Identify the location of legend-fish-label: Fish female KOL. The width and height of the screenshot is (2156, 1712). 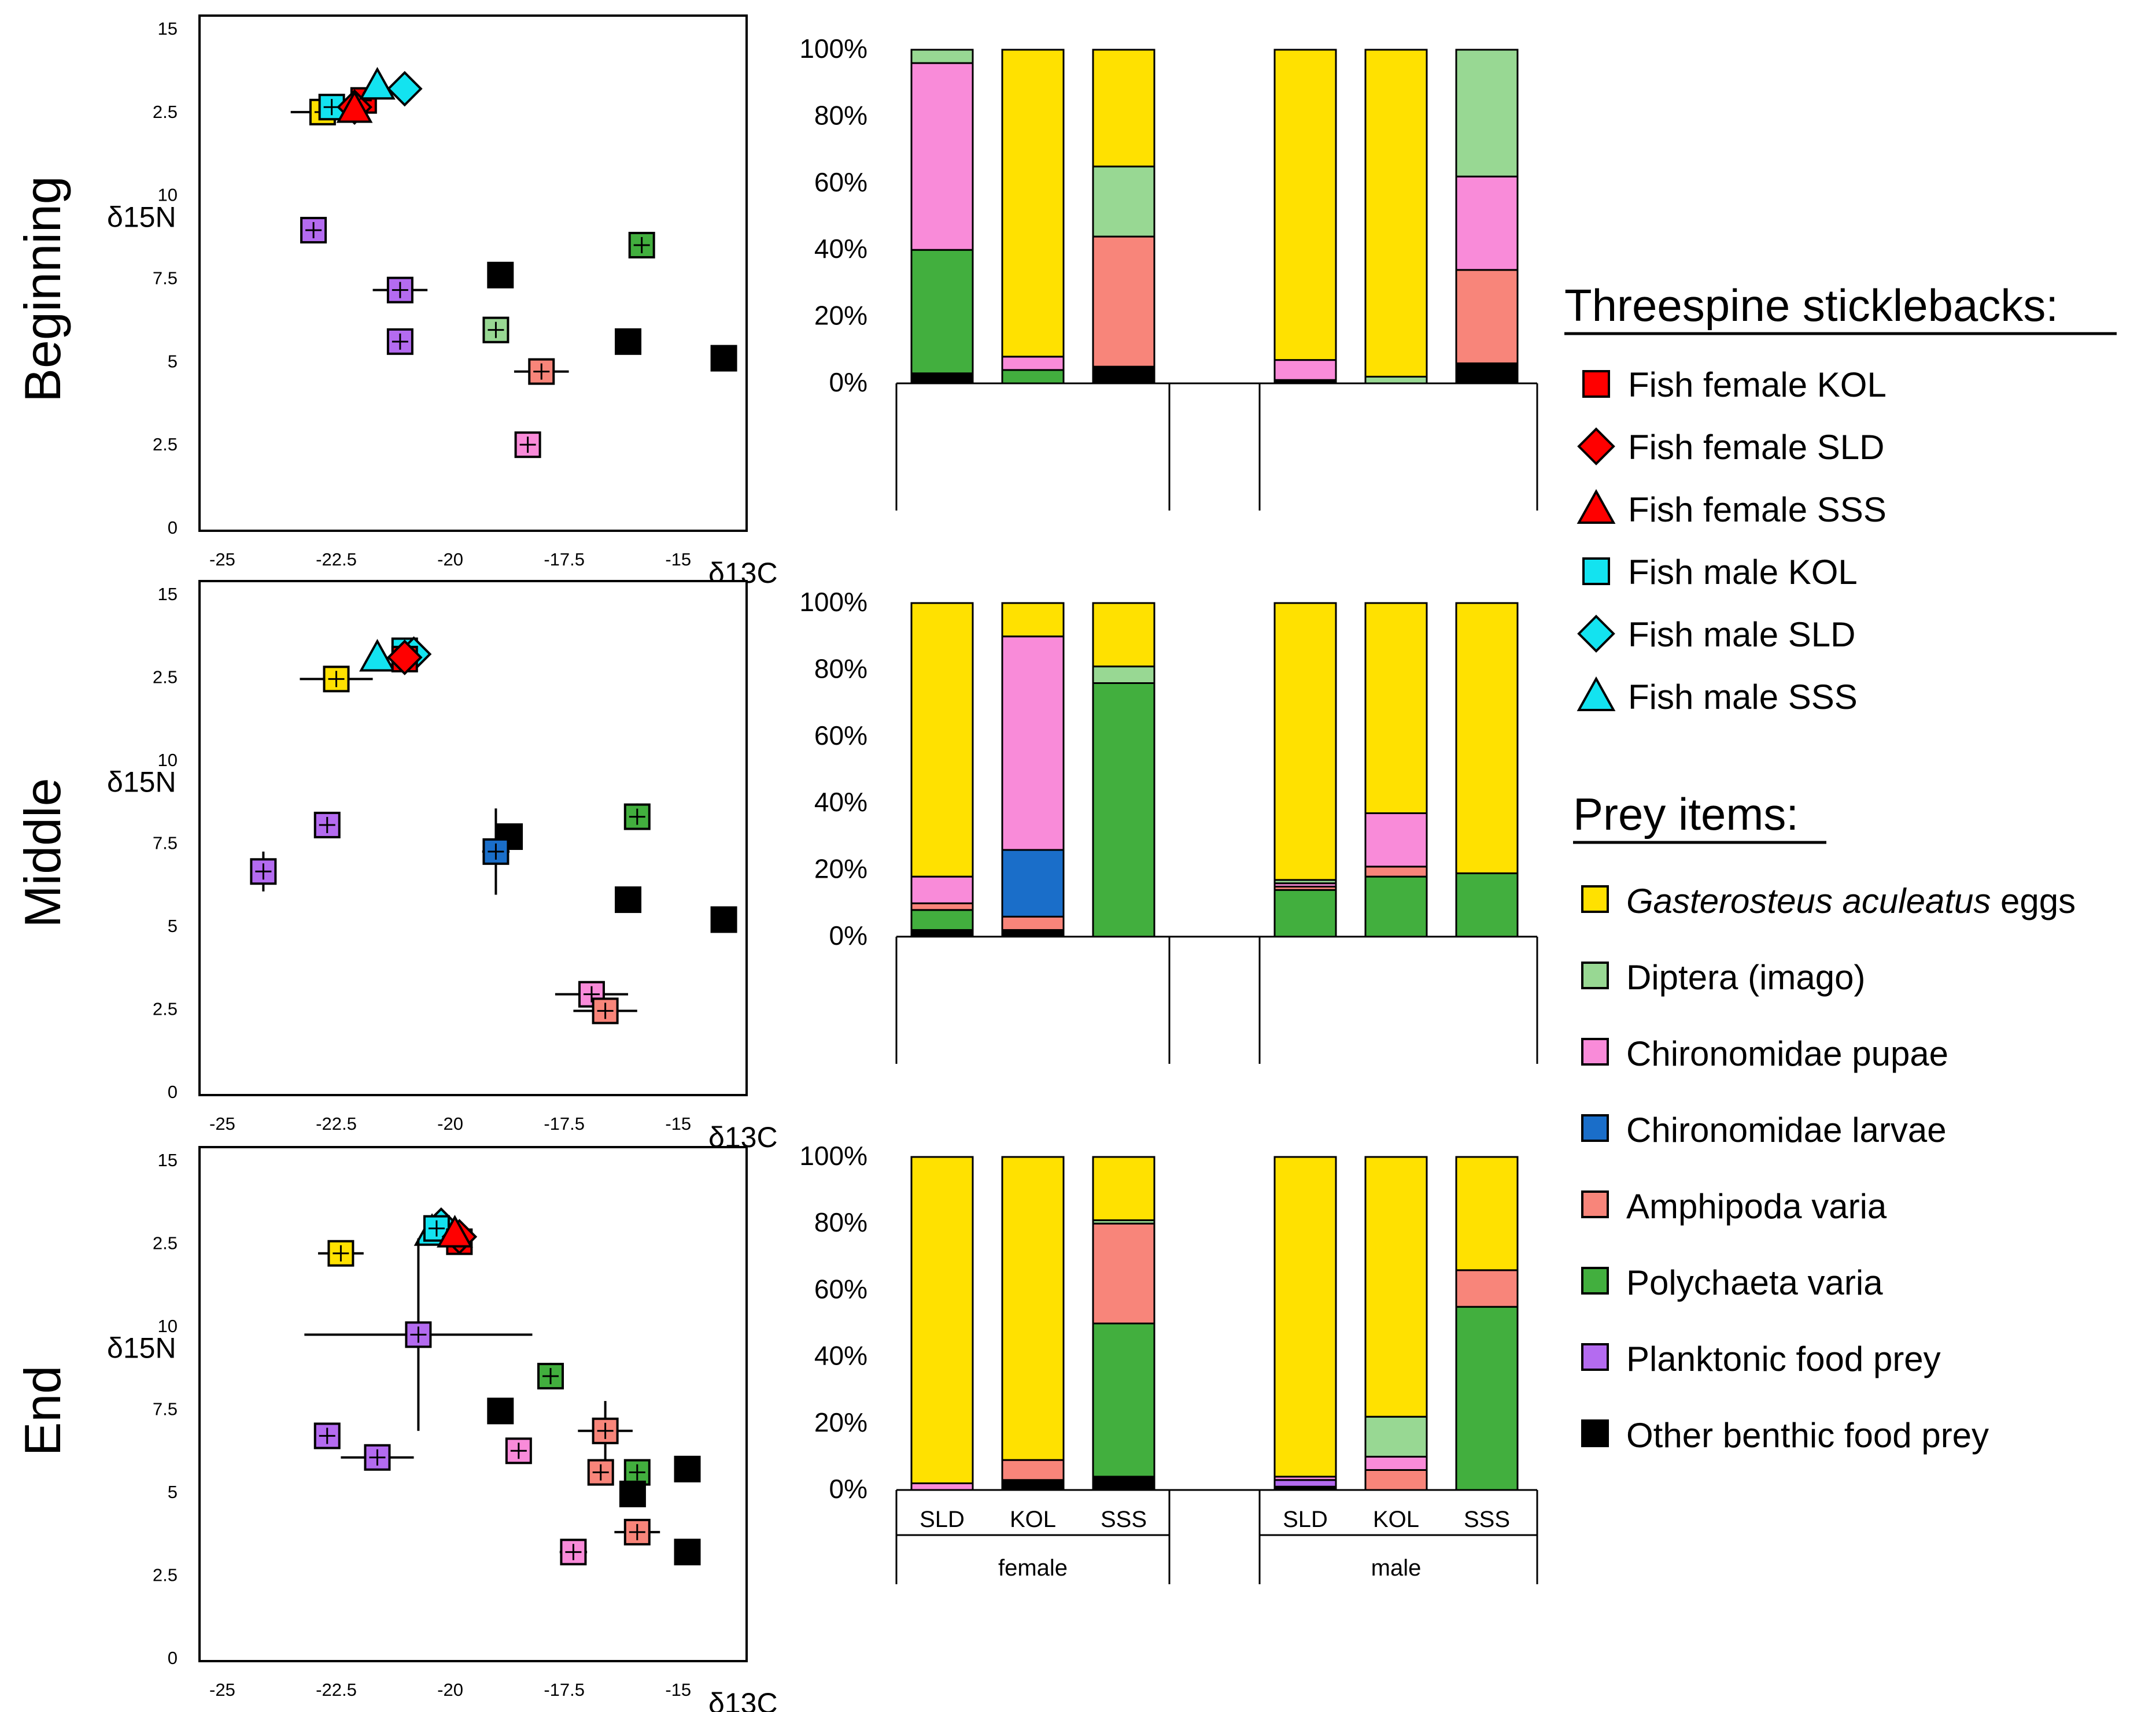
(1757, 384).